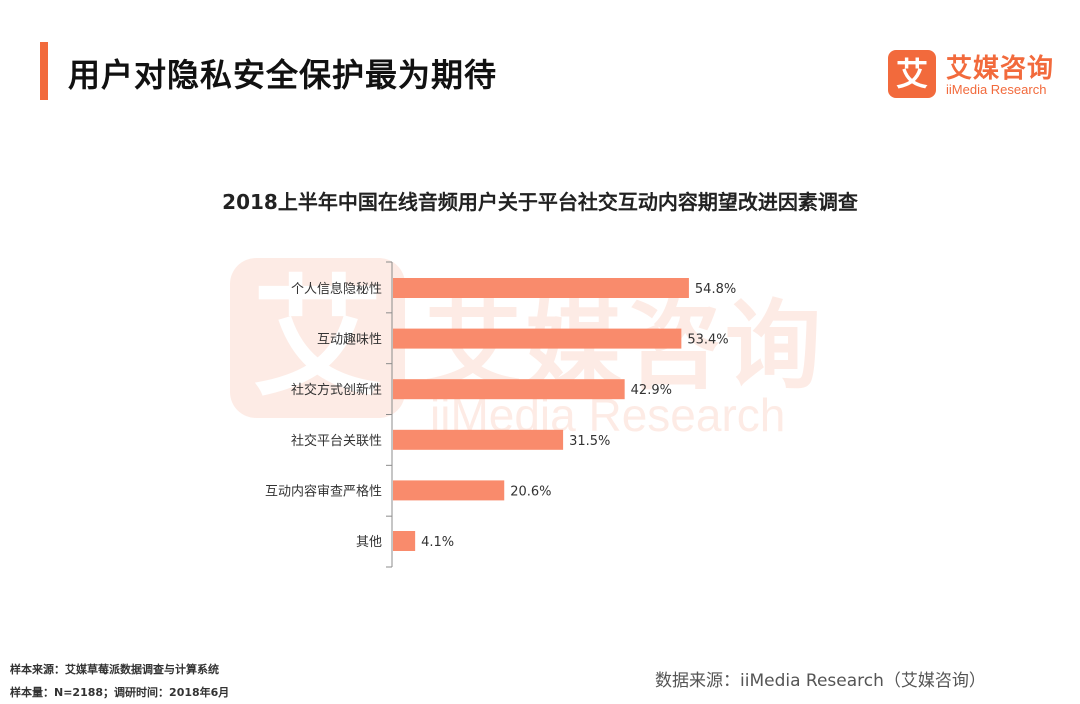 This screenshot has height=704, width=1080. What do you see at coordinates (349, 340) in the screenshot?
I see `category-label: 互动趣味性` at bounding box center [349, 340].